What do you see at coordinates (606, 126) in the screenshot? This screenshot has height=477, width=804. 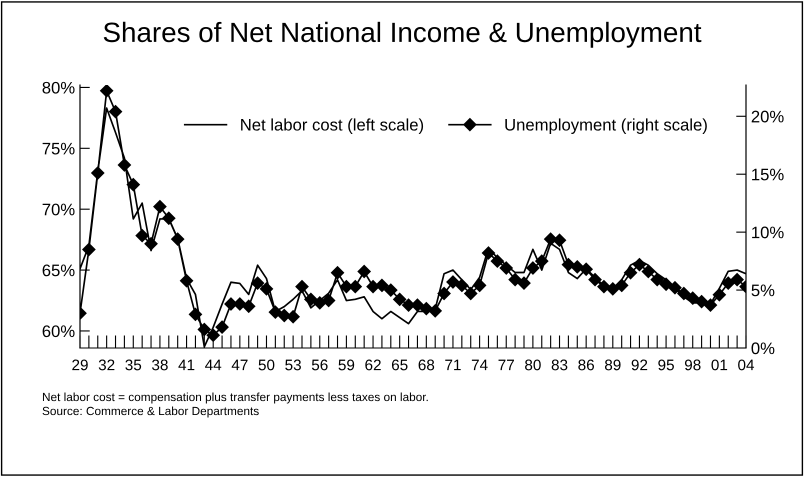 I see `legend-label: Unemployment (right scale)` at bounding box center [606, 126].